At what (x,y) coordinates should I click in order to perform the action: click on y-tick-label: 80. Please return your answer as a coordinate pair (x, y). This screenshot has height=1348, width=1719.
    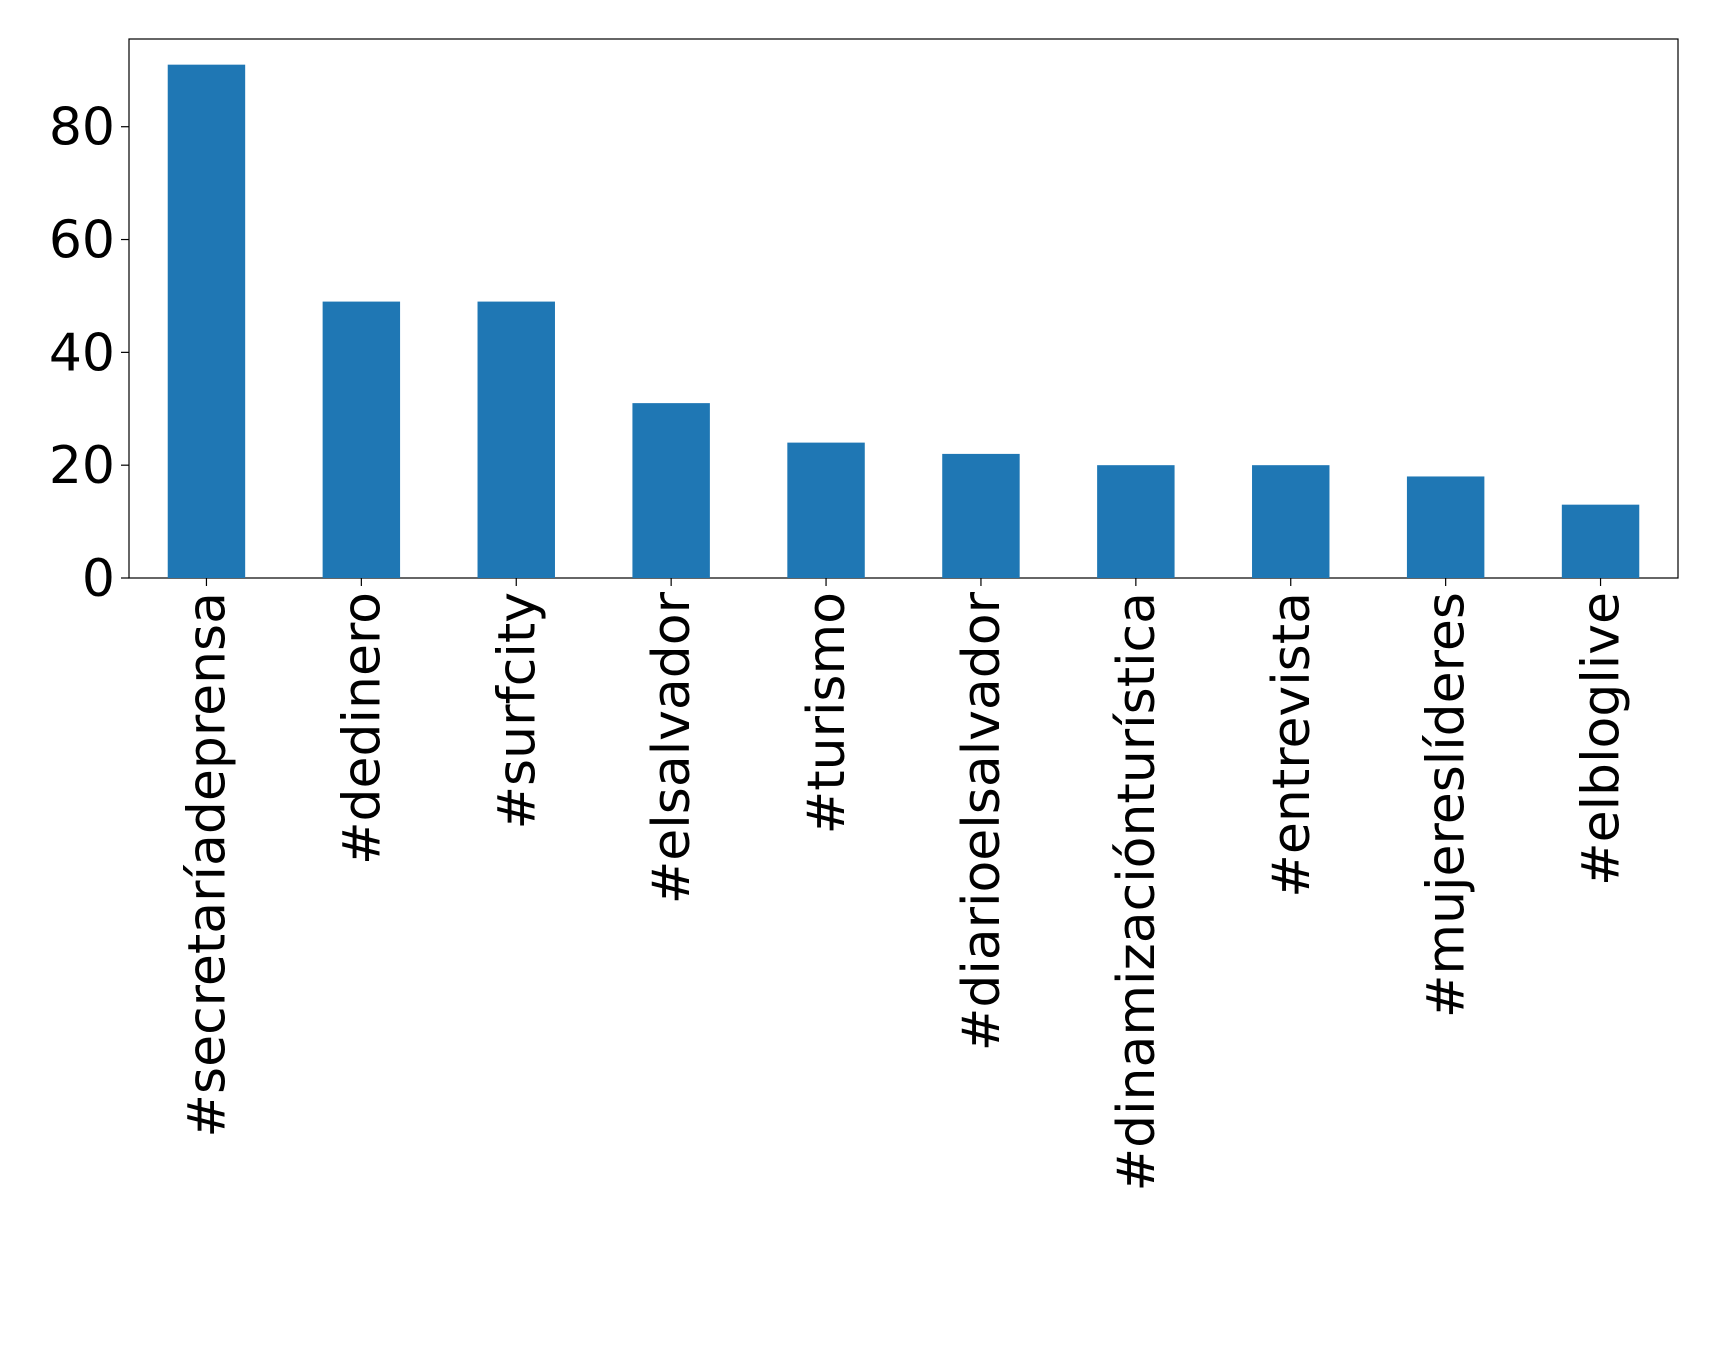
    Looking at the image, I should click on (82, 128).